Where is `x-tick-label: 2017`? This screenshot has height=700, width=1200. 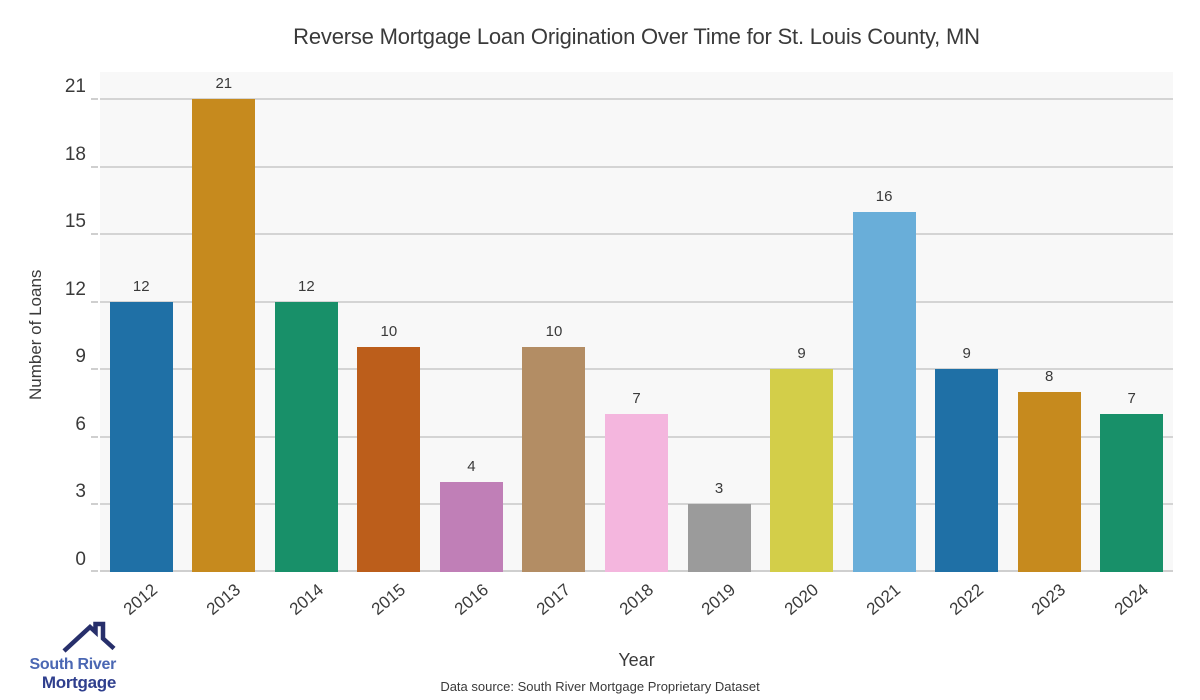 x-tick-label: 2017 is located at coordinates (553, 599).